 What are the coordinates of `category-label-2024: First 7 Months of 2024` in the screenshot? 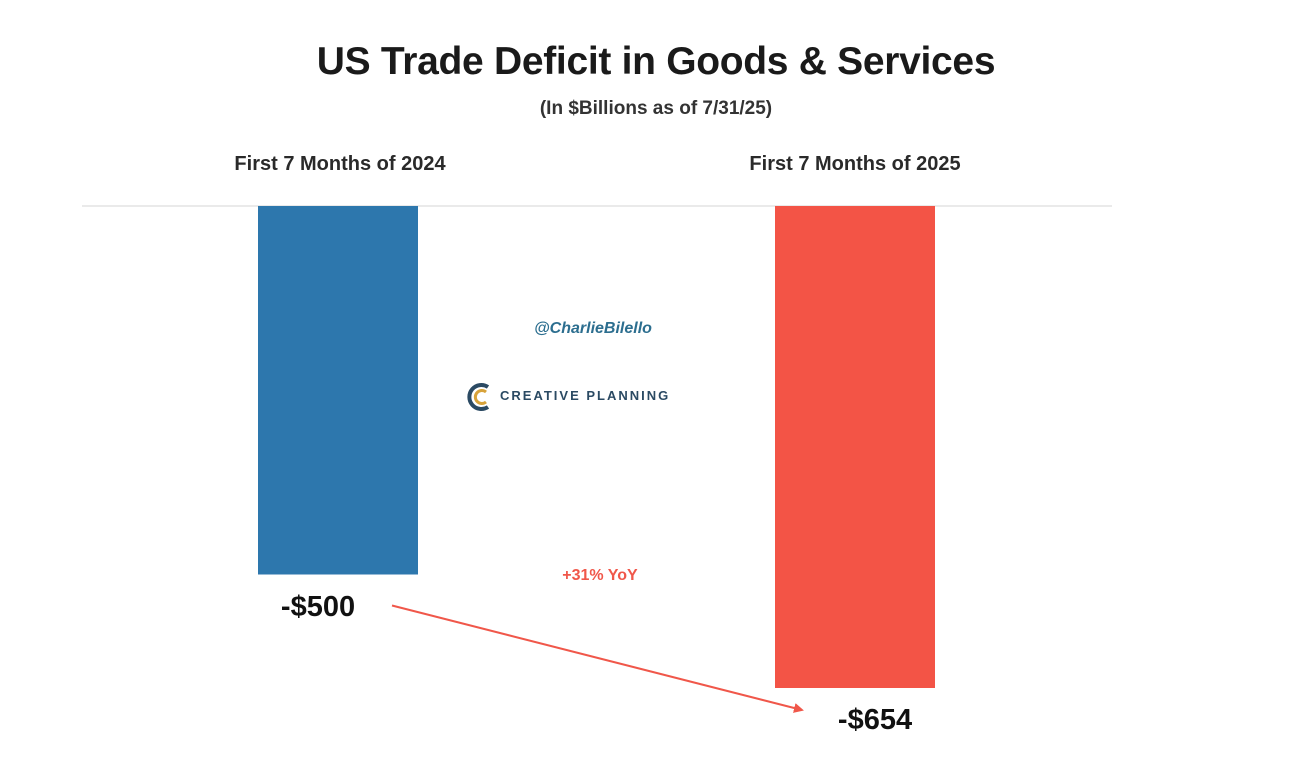 It's located at (340, 164).